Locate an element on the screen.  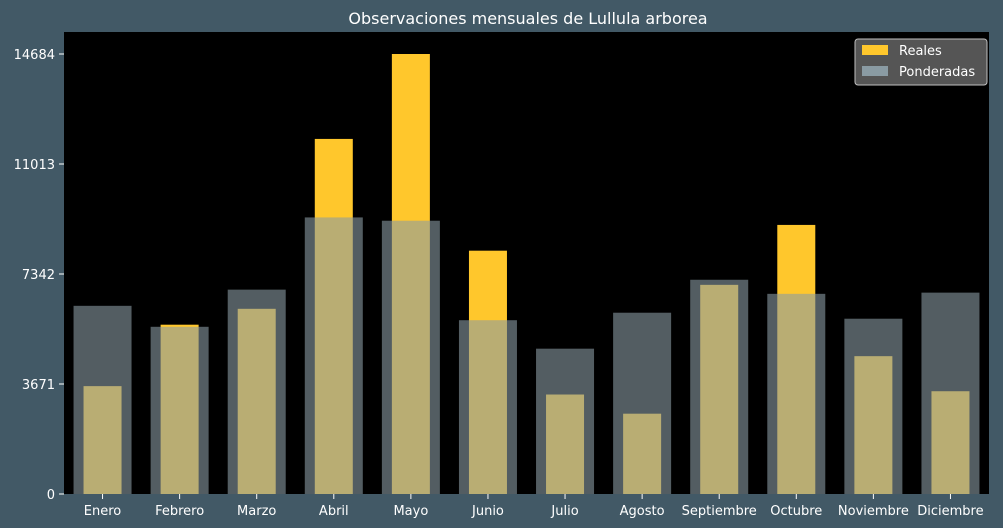
legend-swatch-reales is located at coordinates (875, 50).